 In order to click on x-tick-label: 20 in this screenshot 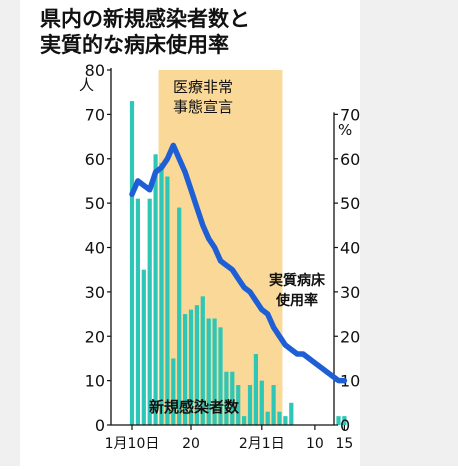, I will do `click(191, 444)`.